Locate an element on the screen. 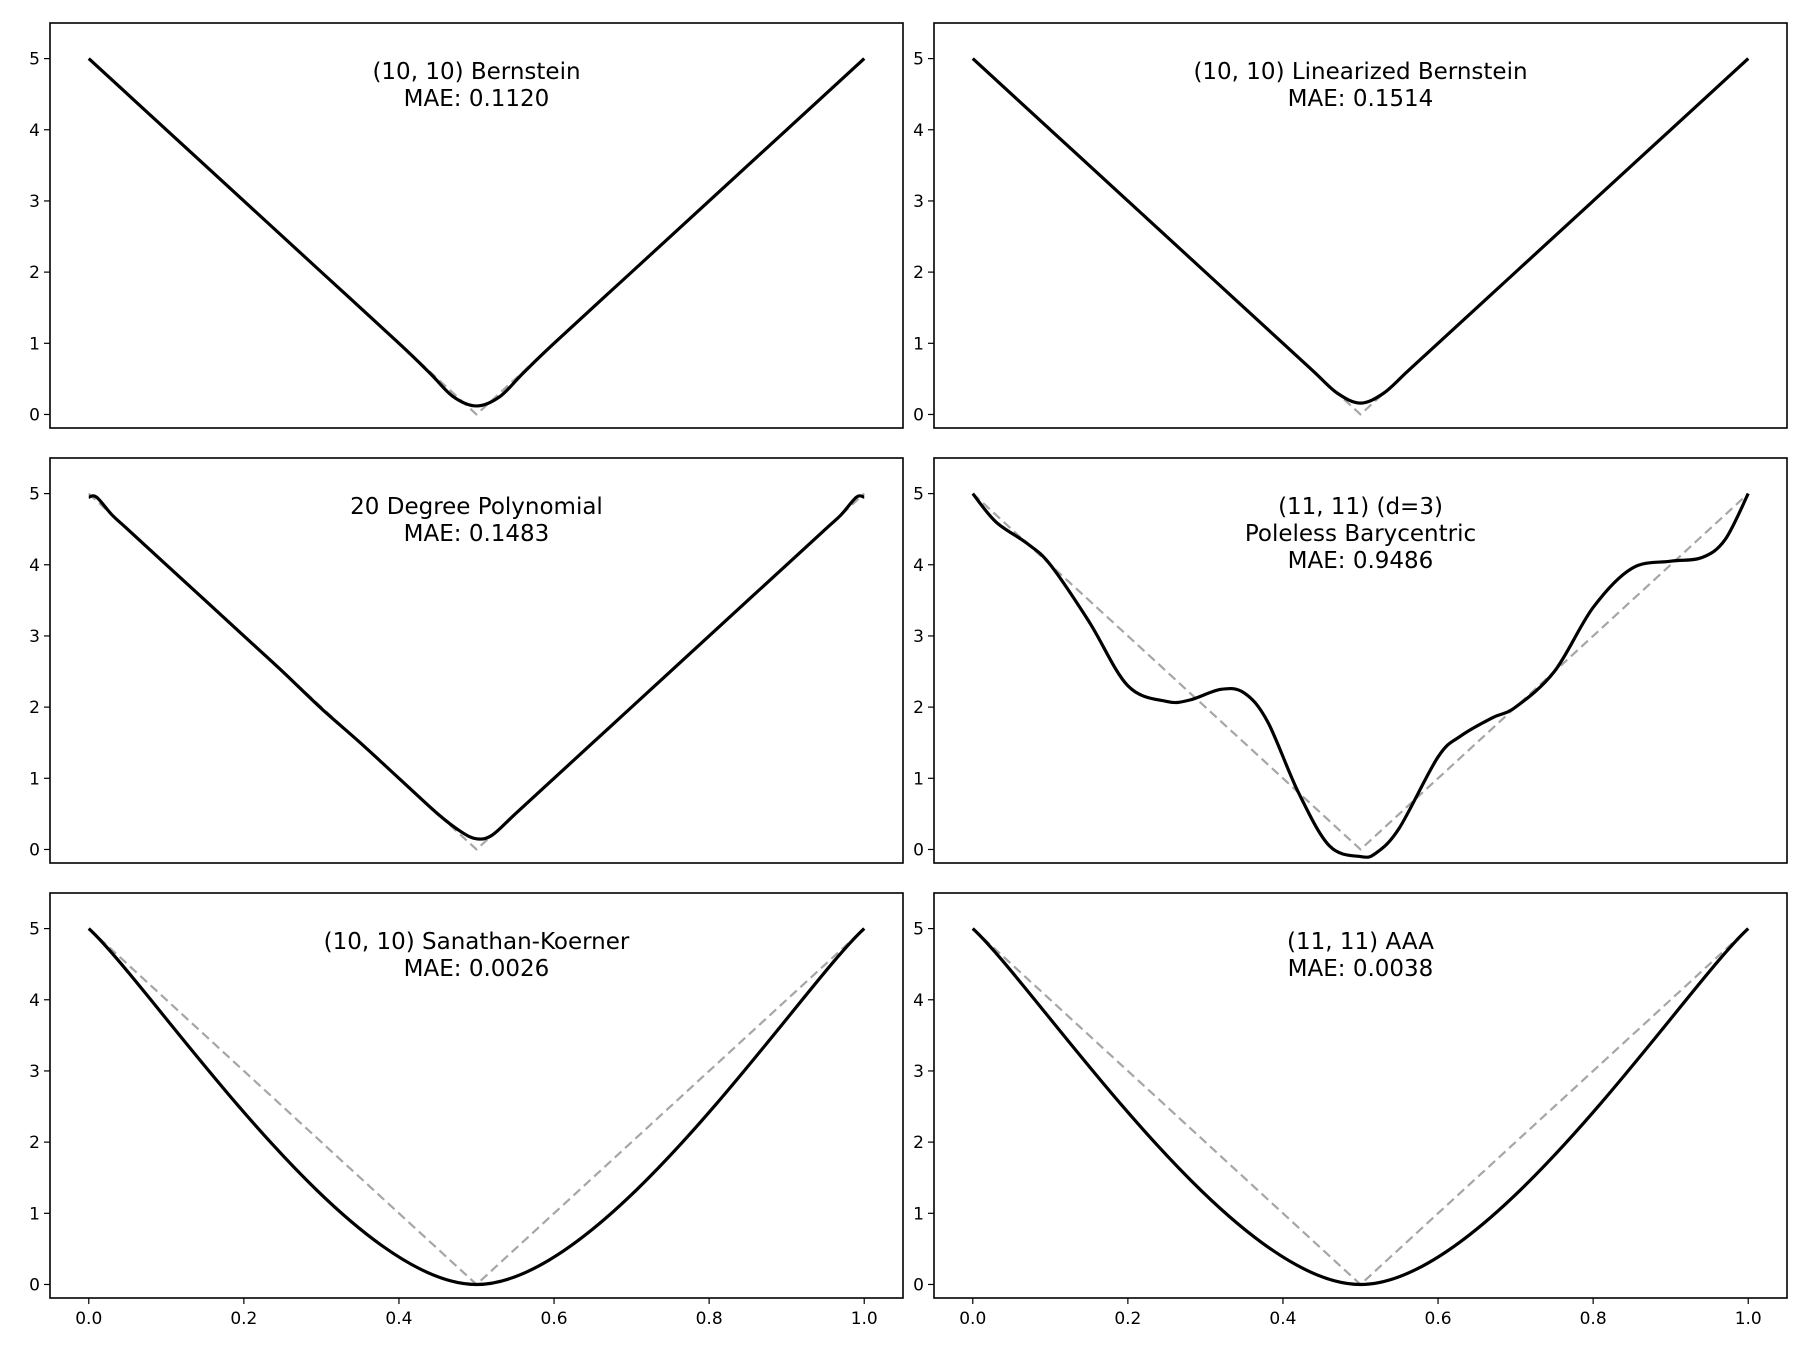 This screenshot has height=1350, width=1800. panel-annotation: MAE: 0.9486 is located at coordinates (1361, 561).